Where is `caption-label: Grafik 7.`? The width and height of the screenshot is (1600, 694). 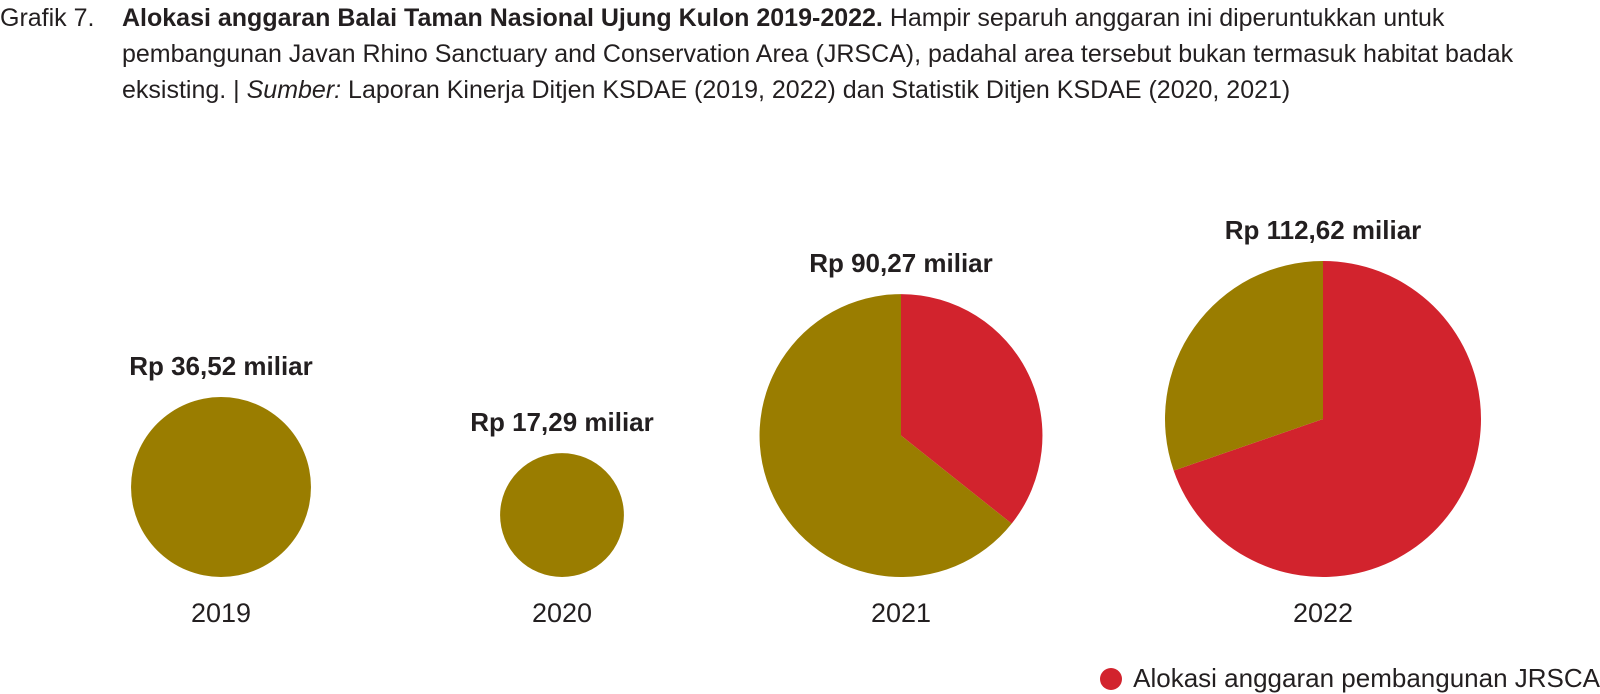
caption-label: Grafik 7. is located at coordinates (47, 18).